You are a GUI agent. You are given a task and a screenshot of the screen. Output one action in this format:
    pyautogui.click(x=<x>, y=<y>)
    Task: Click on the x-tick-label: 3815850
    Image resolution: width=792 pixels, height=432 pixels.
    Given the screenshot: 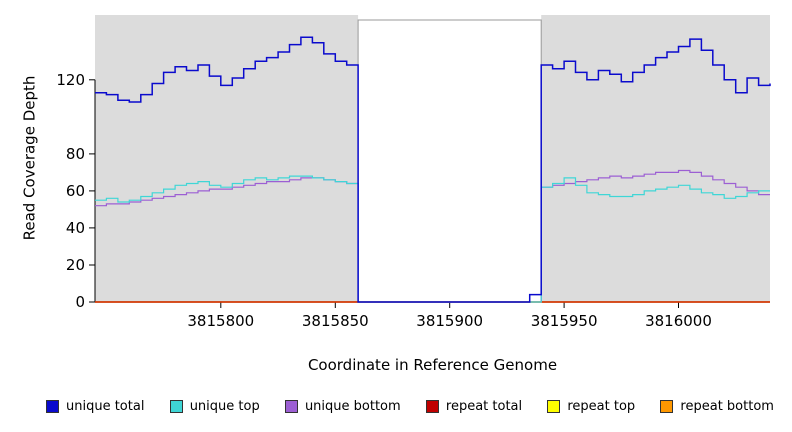 What is the action you would take?
    pyautogui.click(x=335, y=321)
    